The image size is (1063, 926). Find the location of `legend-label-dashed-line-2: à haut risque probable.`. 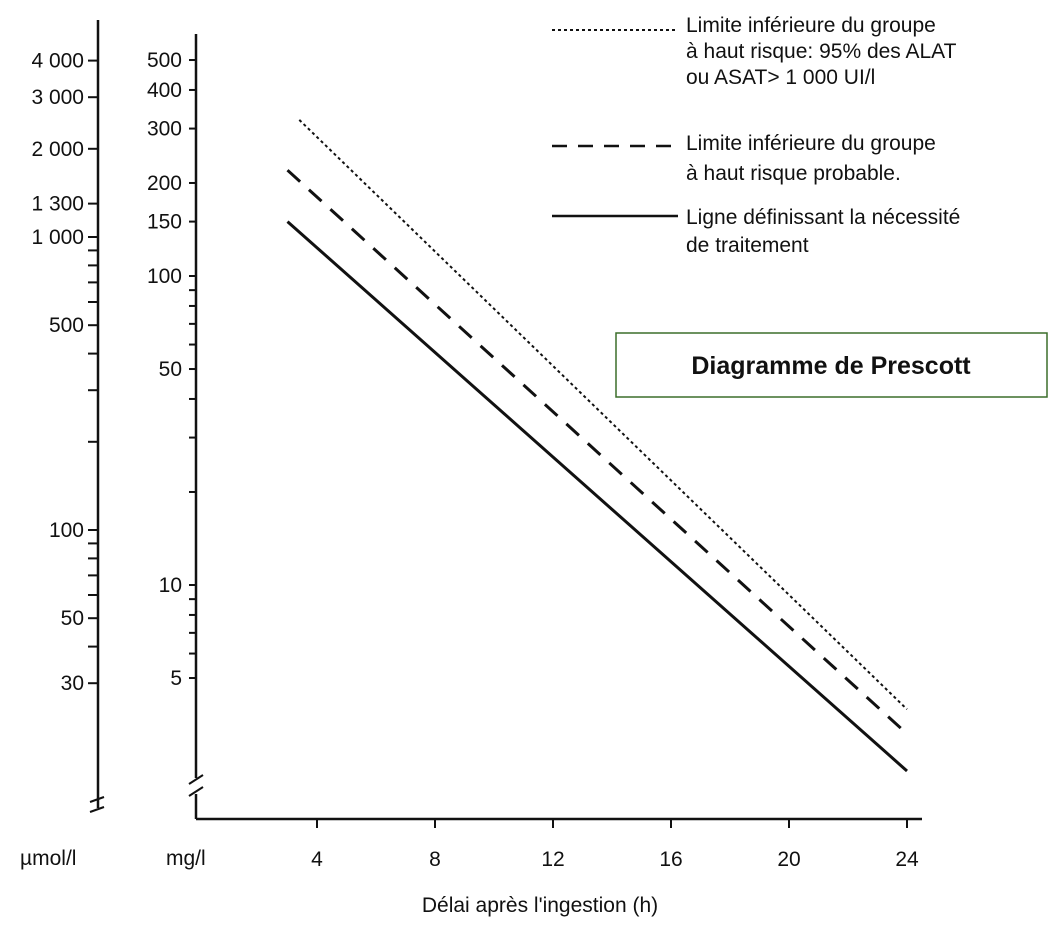

legend-label-dashed-line-2: à haut risque probable. is located at coordinates (793, 173).